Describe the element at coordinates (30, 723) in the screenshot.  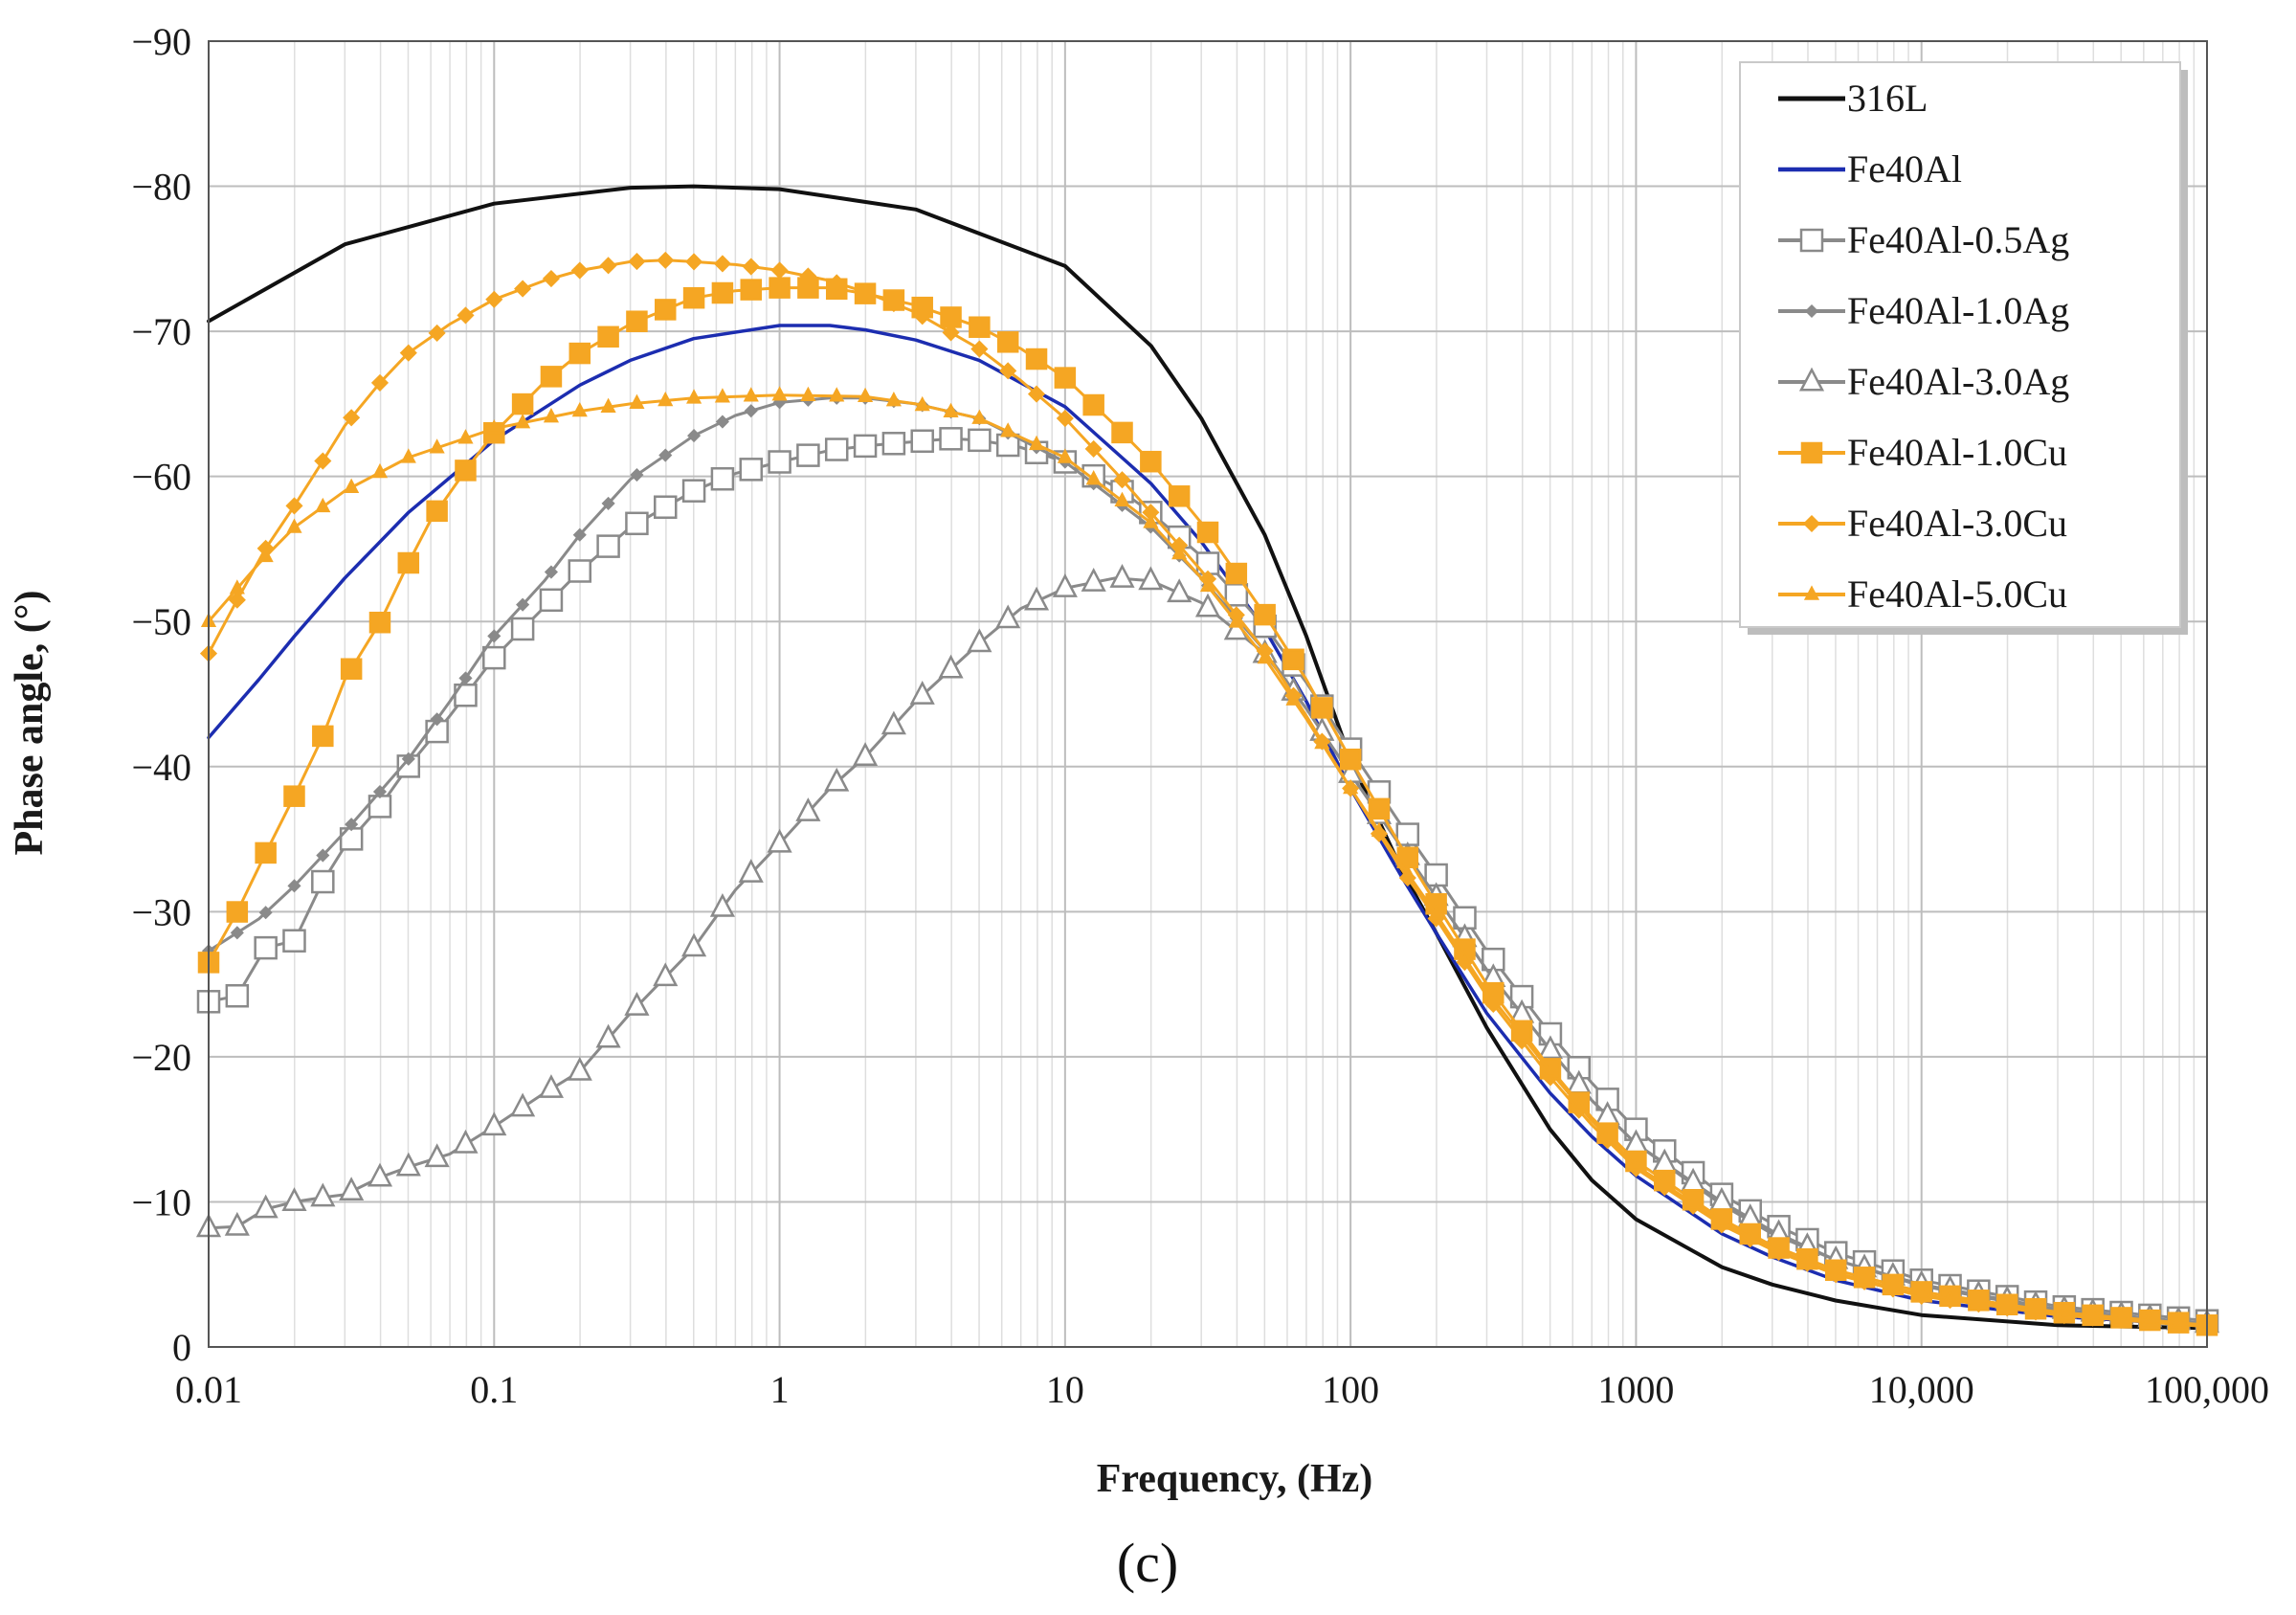
I see `y-axis-title: Phase angle, (°)` at that location.